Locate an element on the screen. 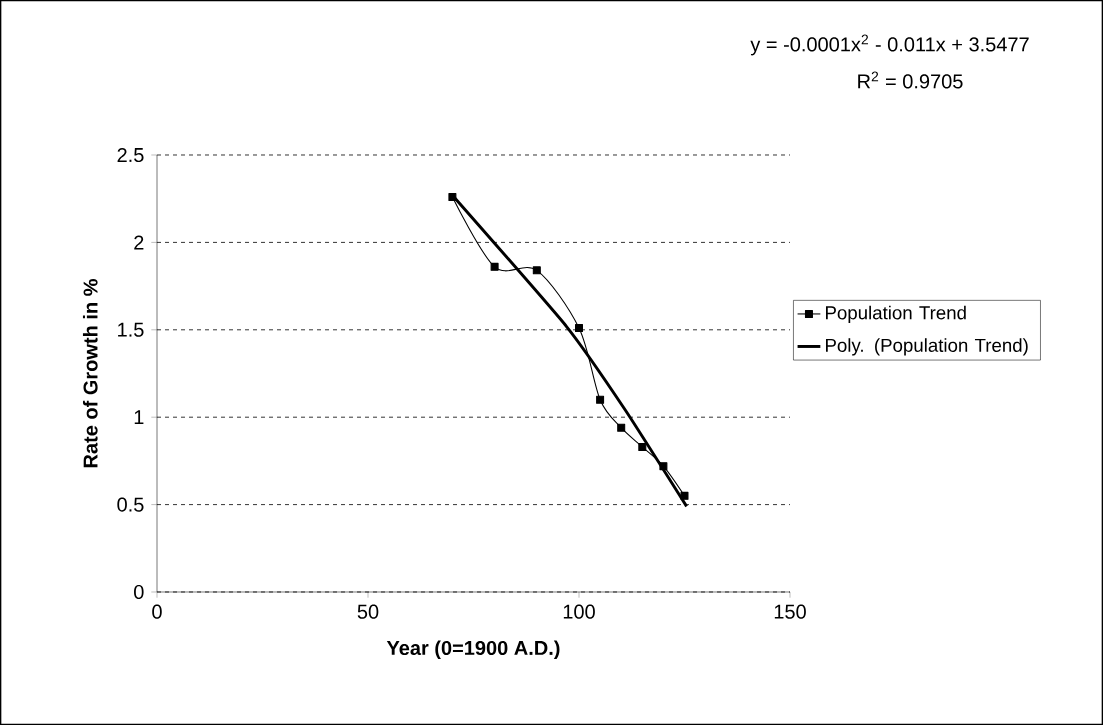  text: R$^{2}$ = 0.9705 is located at coordinates (910, 80).